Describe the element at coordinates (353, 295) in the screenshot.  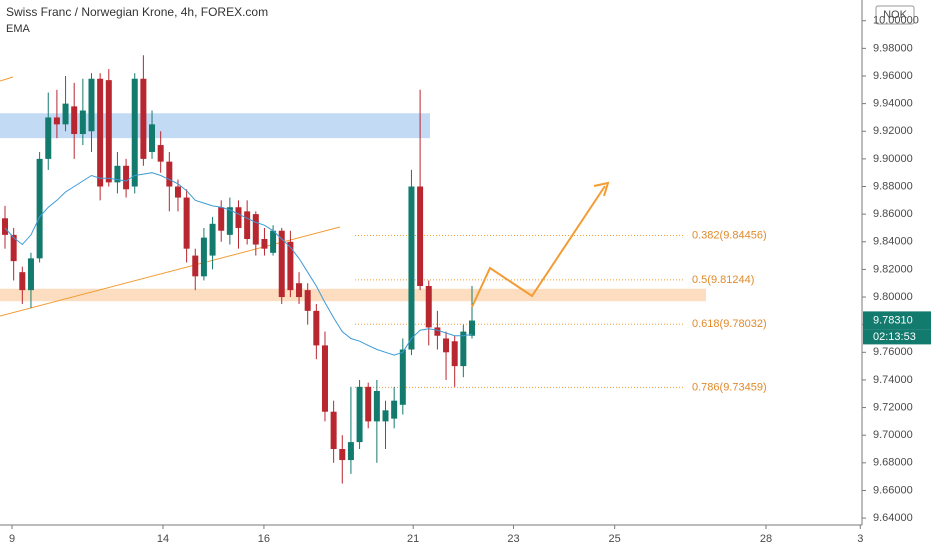
I see `price-zone` at that location.